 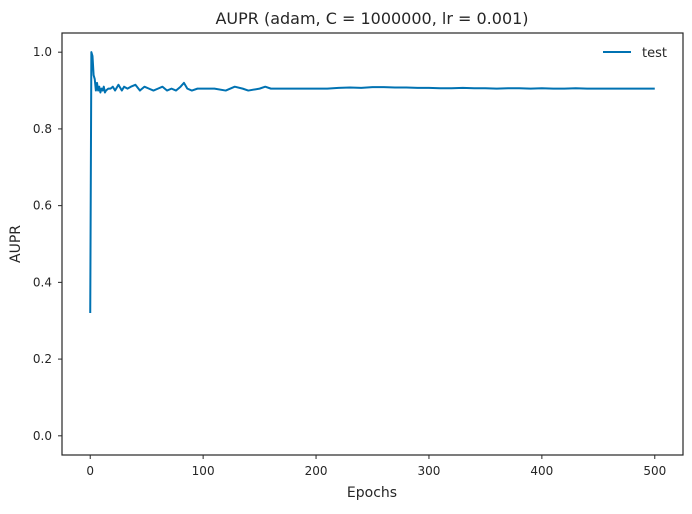 What do you see at coordinates (42, 436) in the screenshot?
I see `y-tick-label: 0.0` at bounding box center [42, 436].